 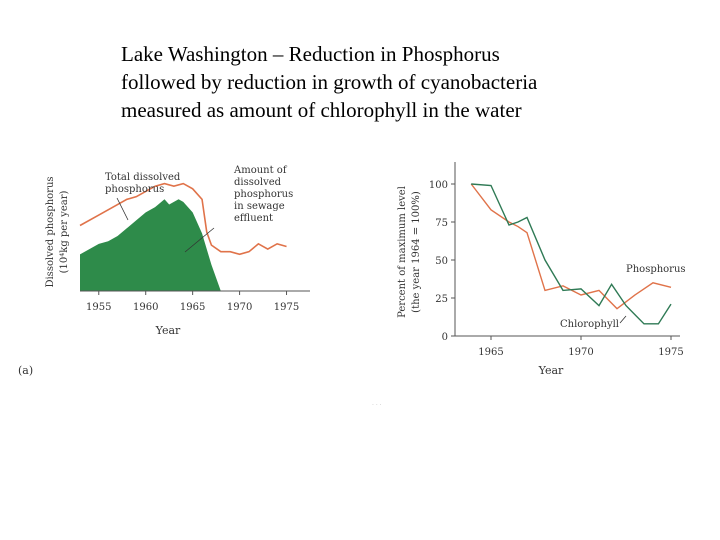 I want to click on annotation-leader-total, so click(x=122, y=209).